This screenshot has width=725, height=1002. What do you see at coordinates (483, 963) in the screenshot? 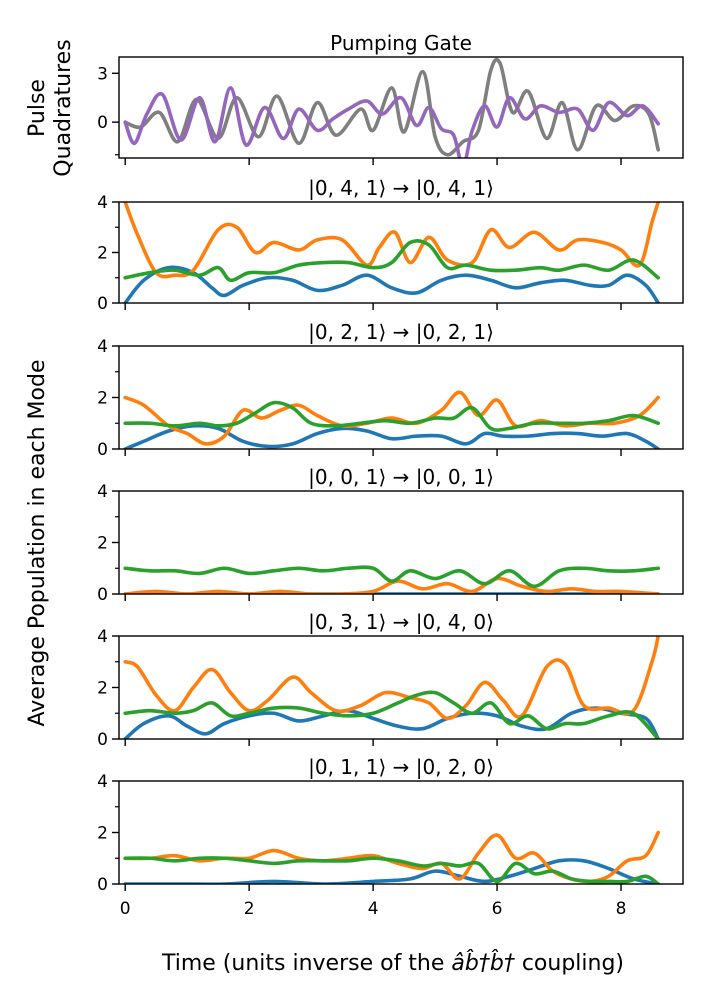
I see `x-axis-label-operator: âb̂†b̂†` at bounding box center [483, 963].